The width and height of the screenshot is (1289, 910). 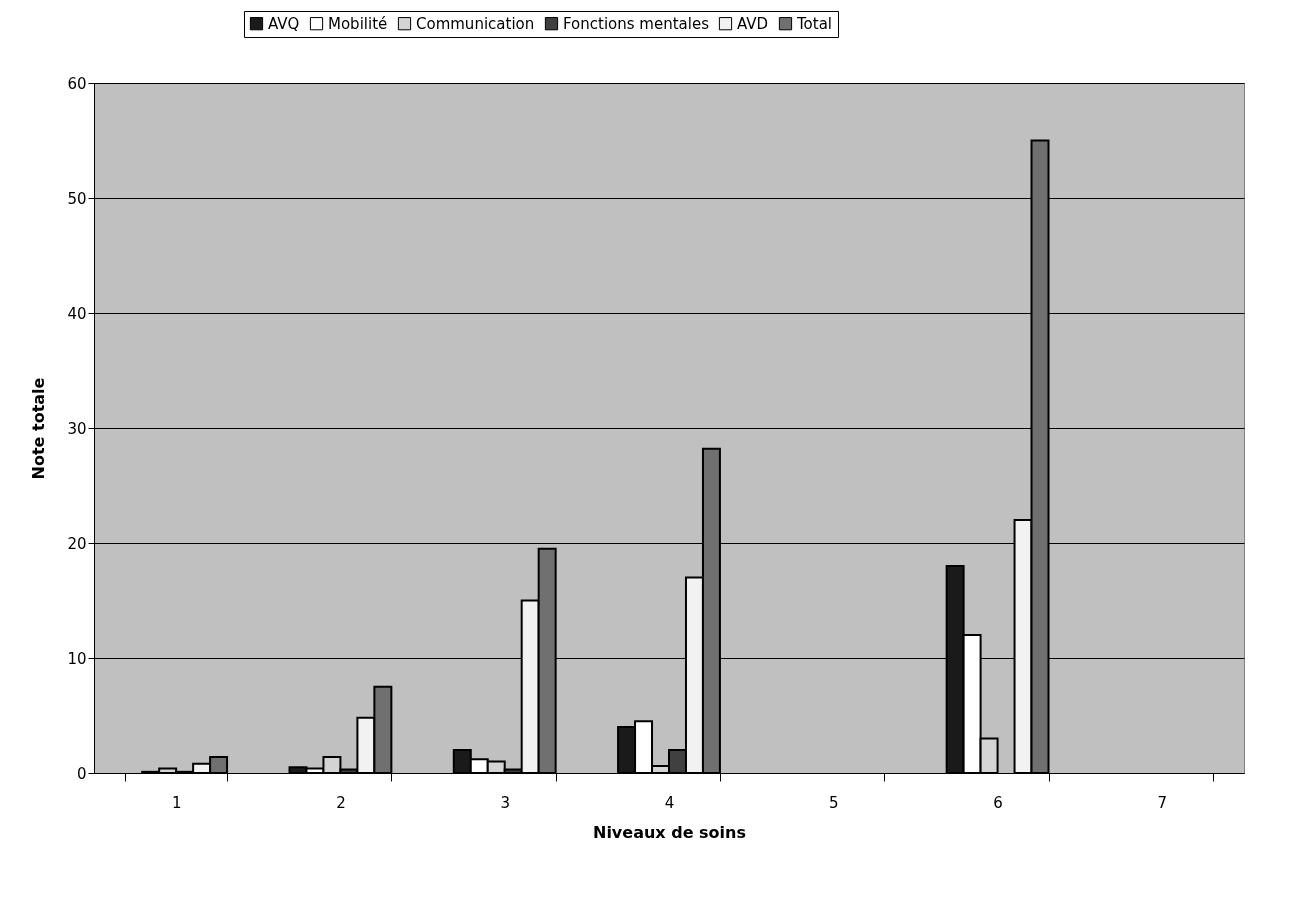 What do you see at coordinates (77, 198) in the screenshot?
I see `y-tick-label: 50` at bounding box center [77, 198].